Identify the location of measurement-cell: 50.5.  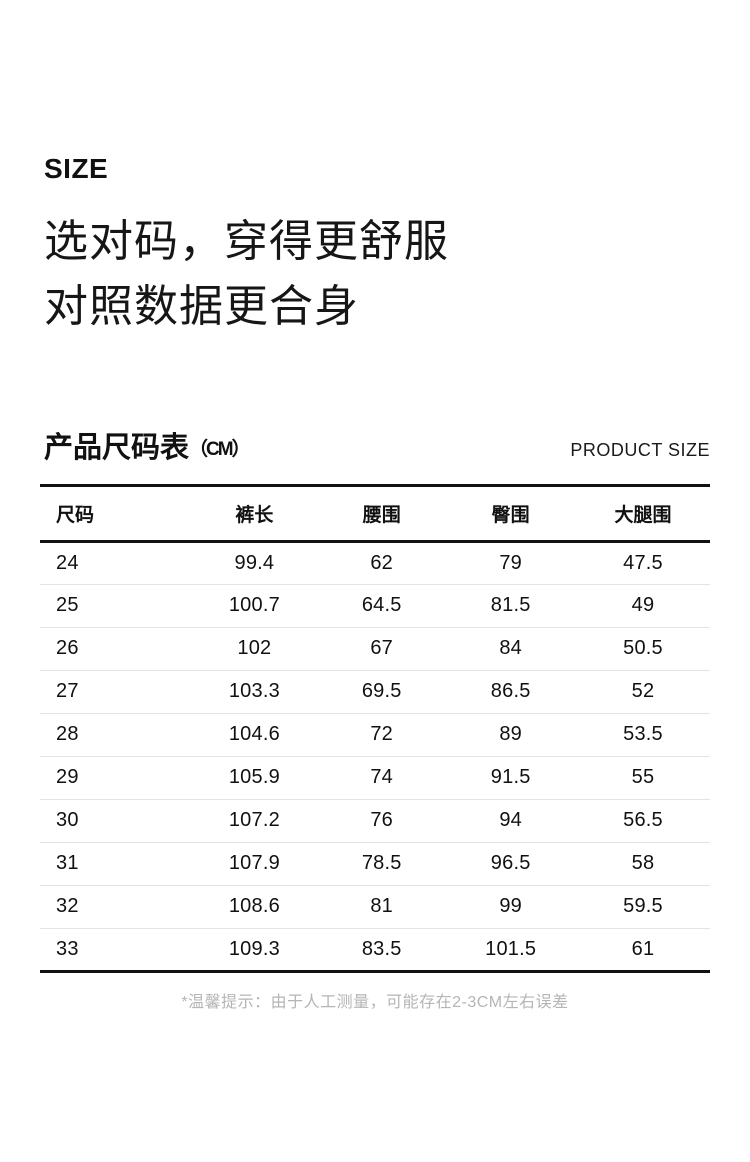
(643, 648).